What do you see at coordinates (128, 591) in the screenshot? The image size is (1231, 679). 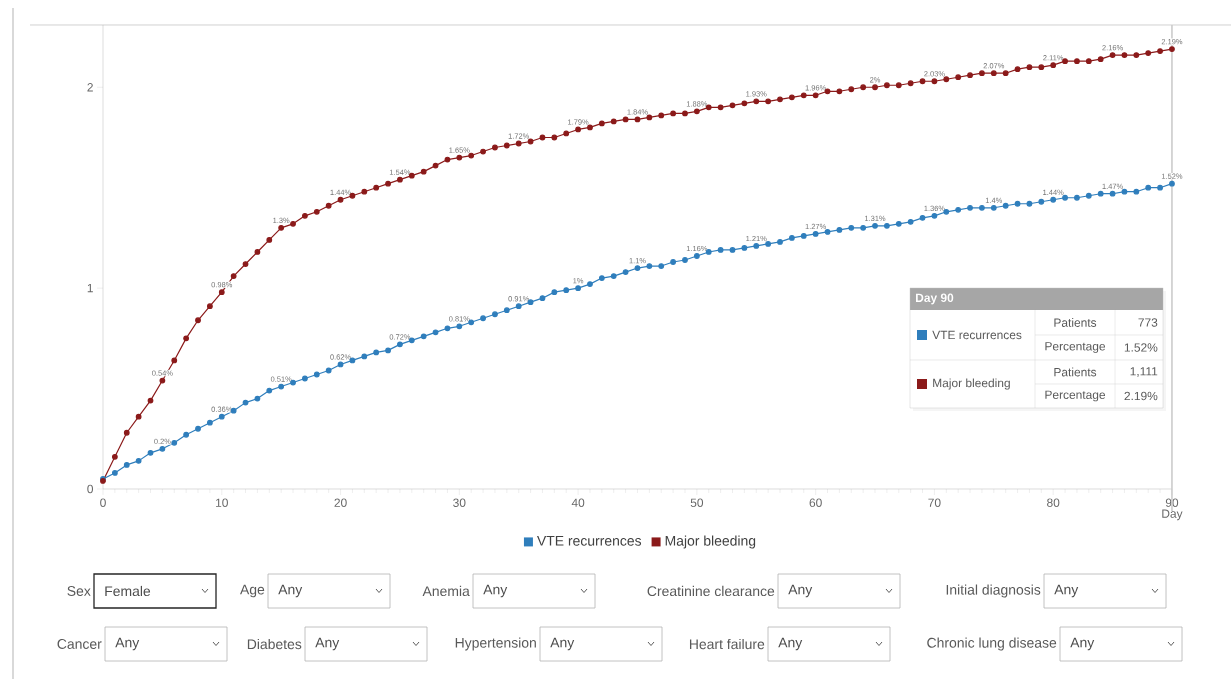 I see `text: Female` at bounding box center [128, 591].